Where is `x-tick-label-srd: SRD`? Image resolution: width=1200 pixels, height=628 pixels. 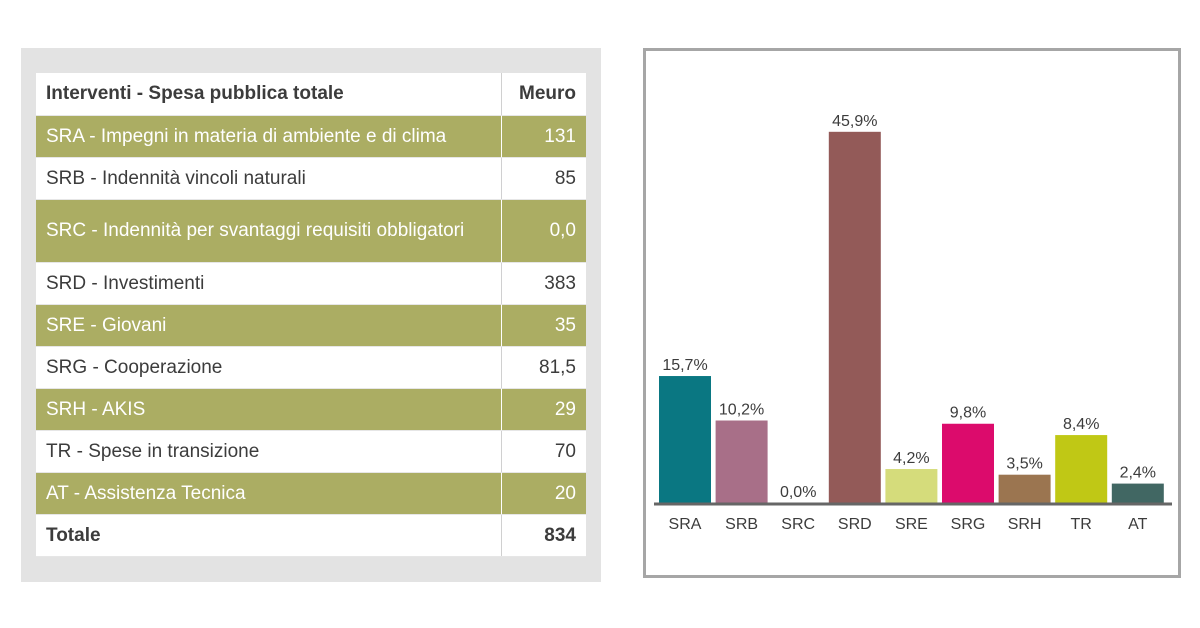
x-tick-label-srd: SRD is located at coordinates (855, 524).